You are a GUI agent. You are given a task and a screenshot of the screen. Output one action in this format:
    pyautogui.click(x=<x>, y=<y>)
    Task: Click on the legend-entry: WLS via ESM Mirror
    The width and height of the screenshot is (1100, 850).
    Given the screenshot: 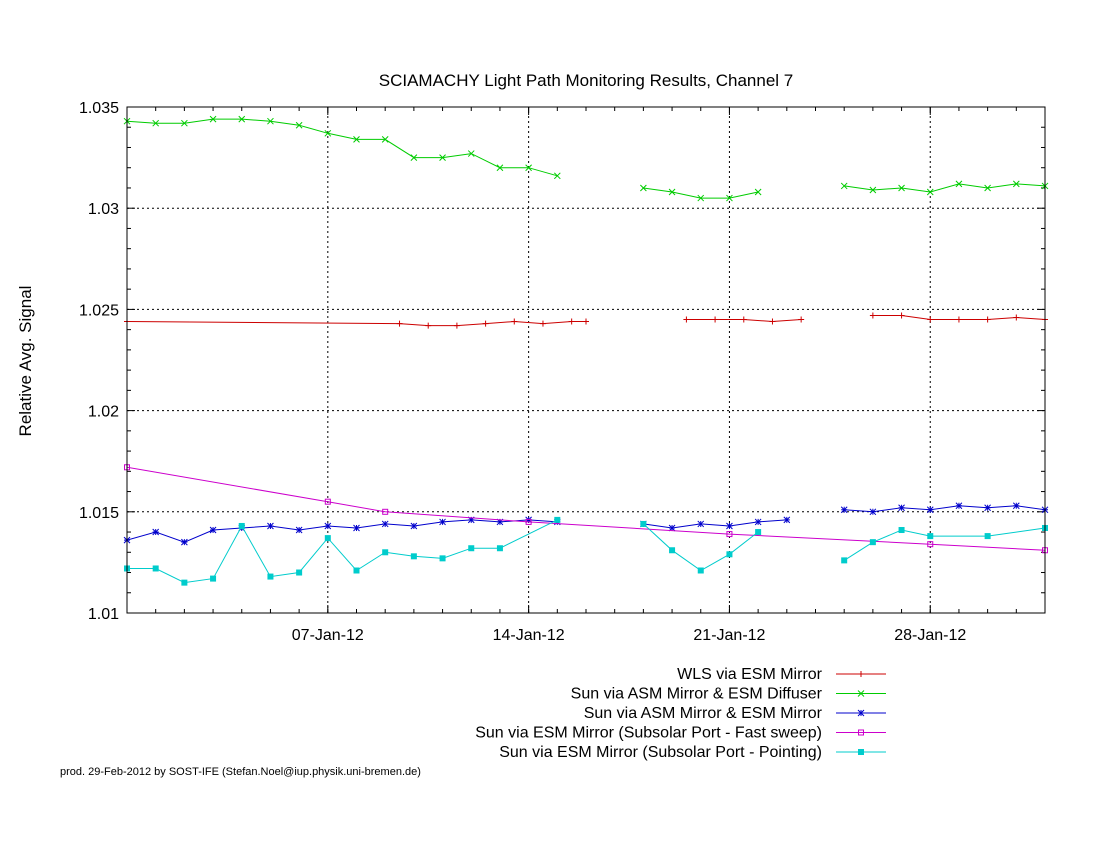 What is the action you would take?
    pyautogui.click(x=781, y=674)
    